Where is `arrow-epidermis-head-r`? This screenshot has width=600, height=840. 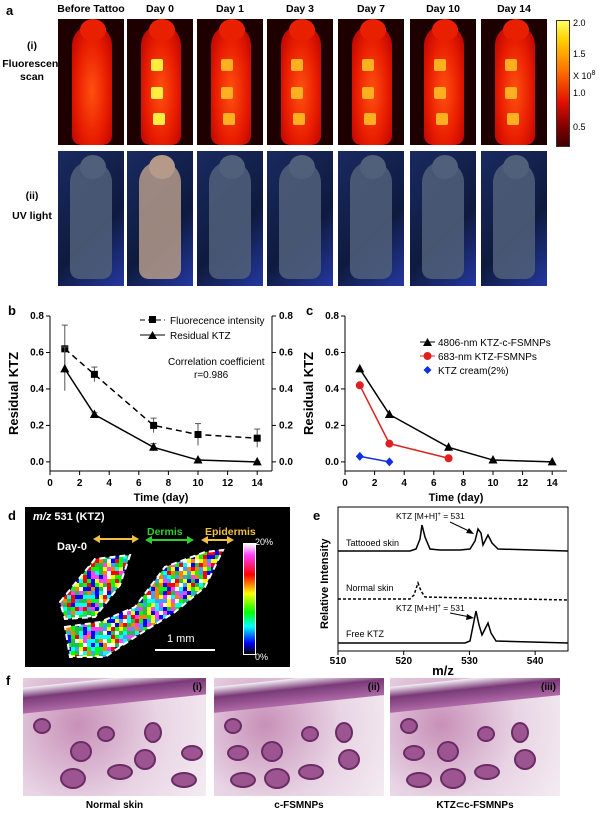 arrow-epidermis-head-r is located at coordinates (230, 540).